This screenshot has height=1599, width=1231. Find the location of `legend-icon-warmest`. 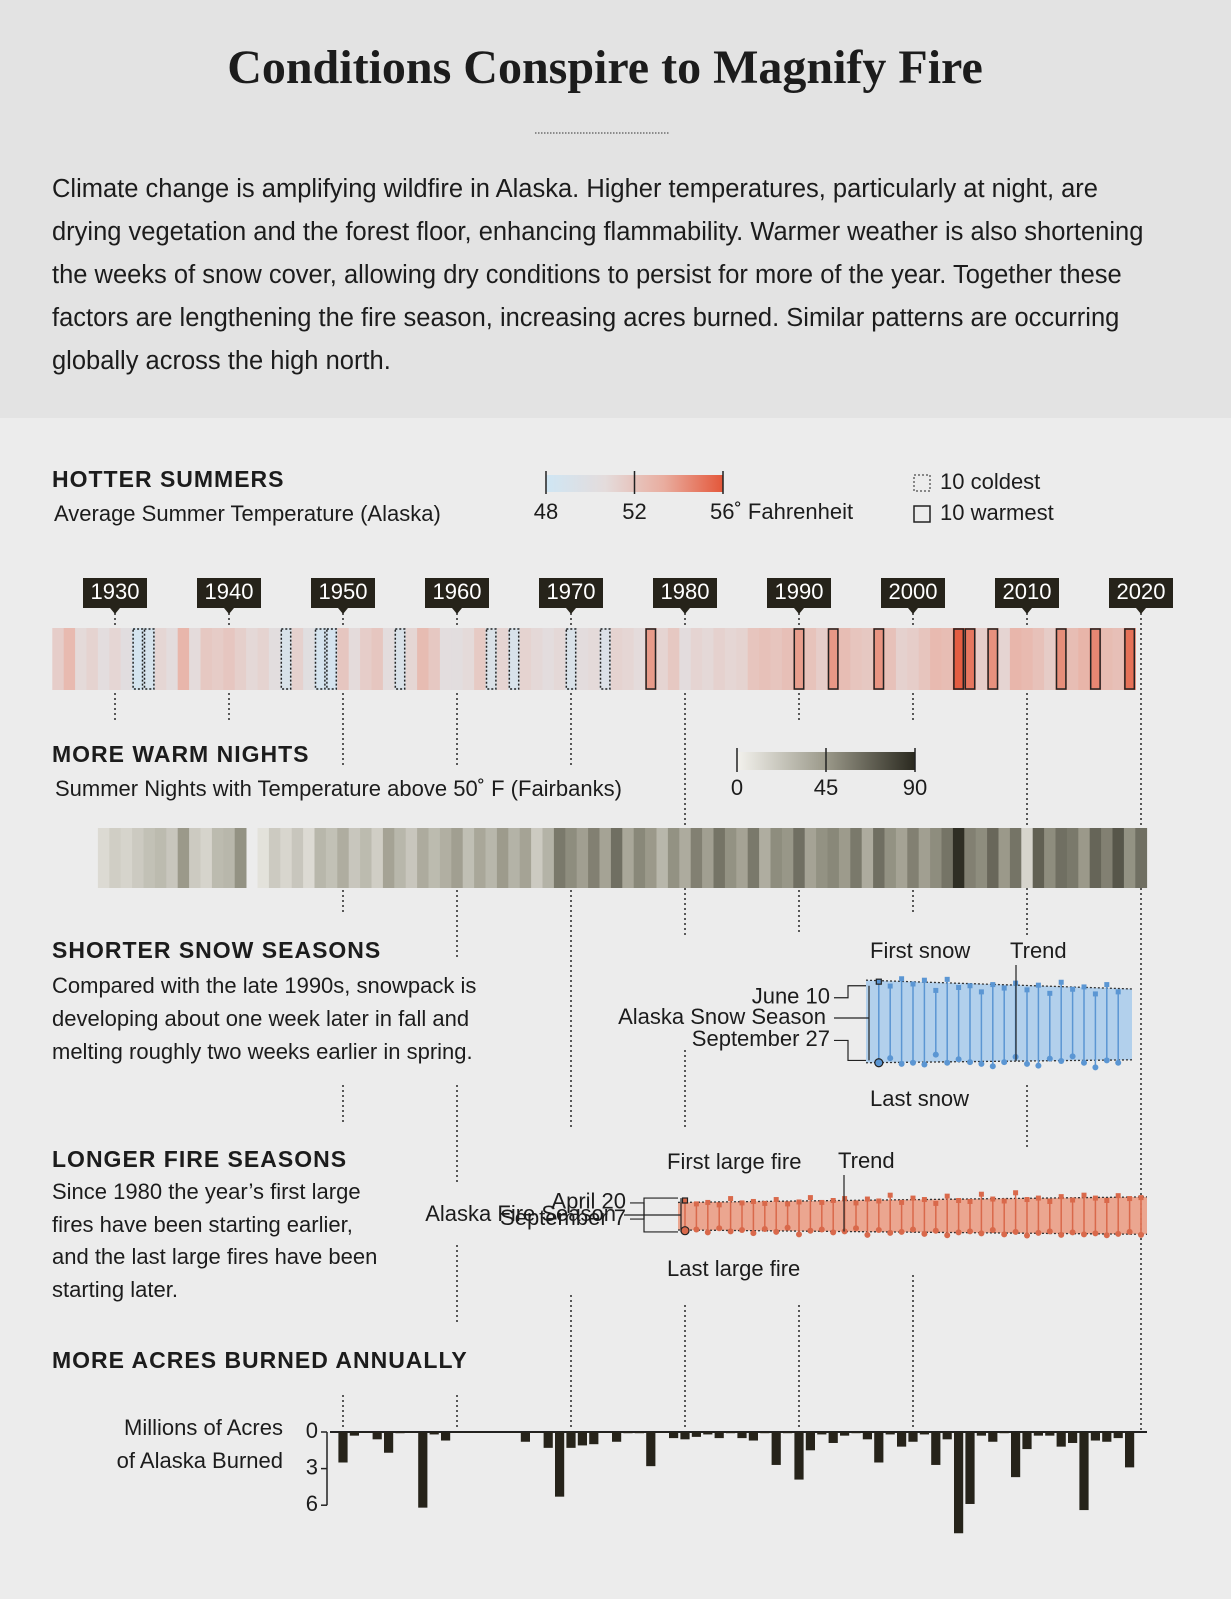

legend-icon-warmest is located at coordinates (922, 514).